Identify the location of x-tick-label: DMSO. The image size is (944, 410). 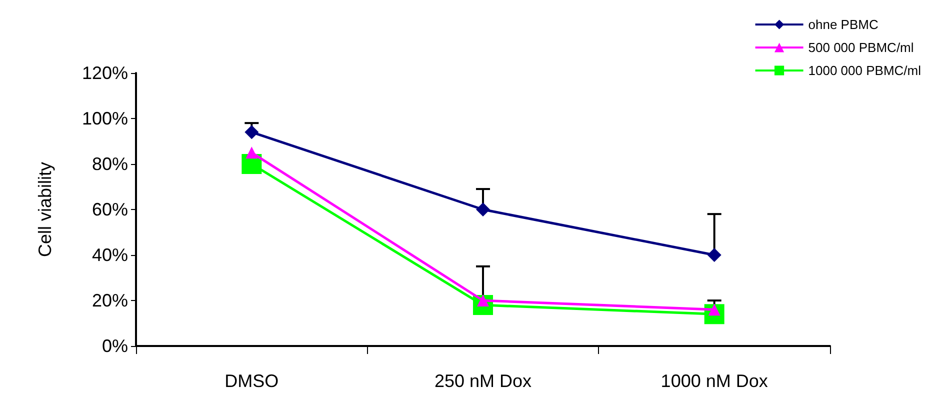
(251, 381).